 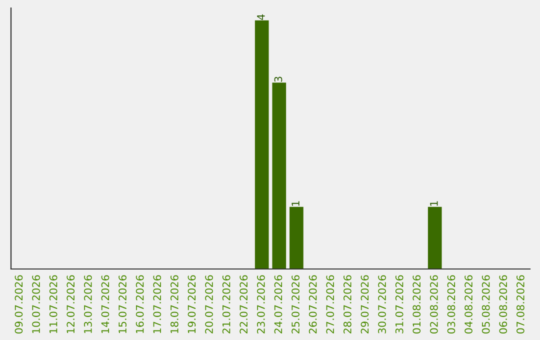 I want to click on x-tick-label: 07.08.2026, so click(x=520, y=304).